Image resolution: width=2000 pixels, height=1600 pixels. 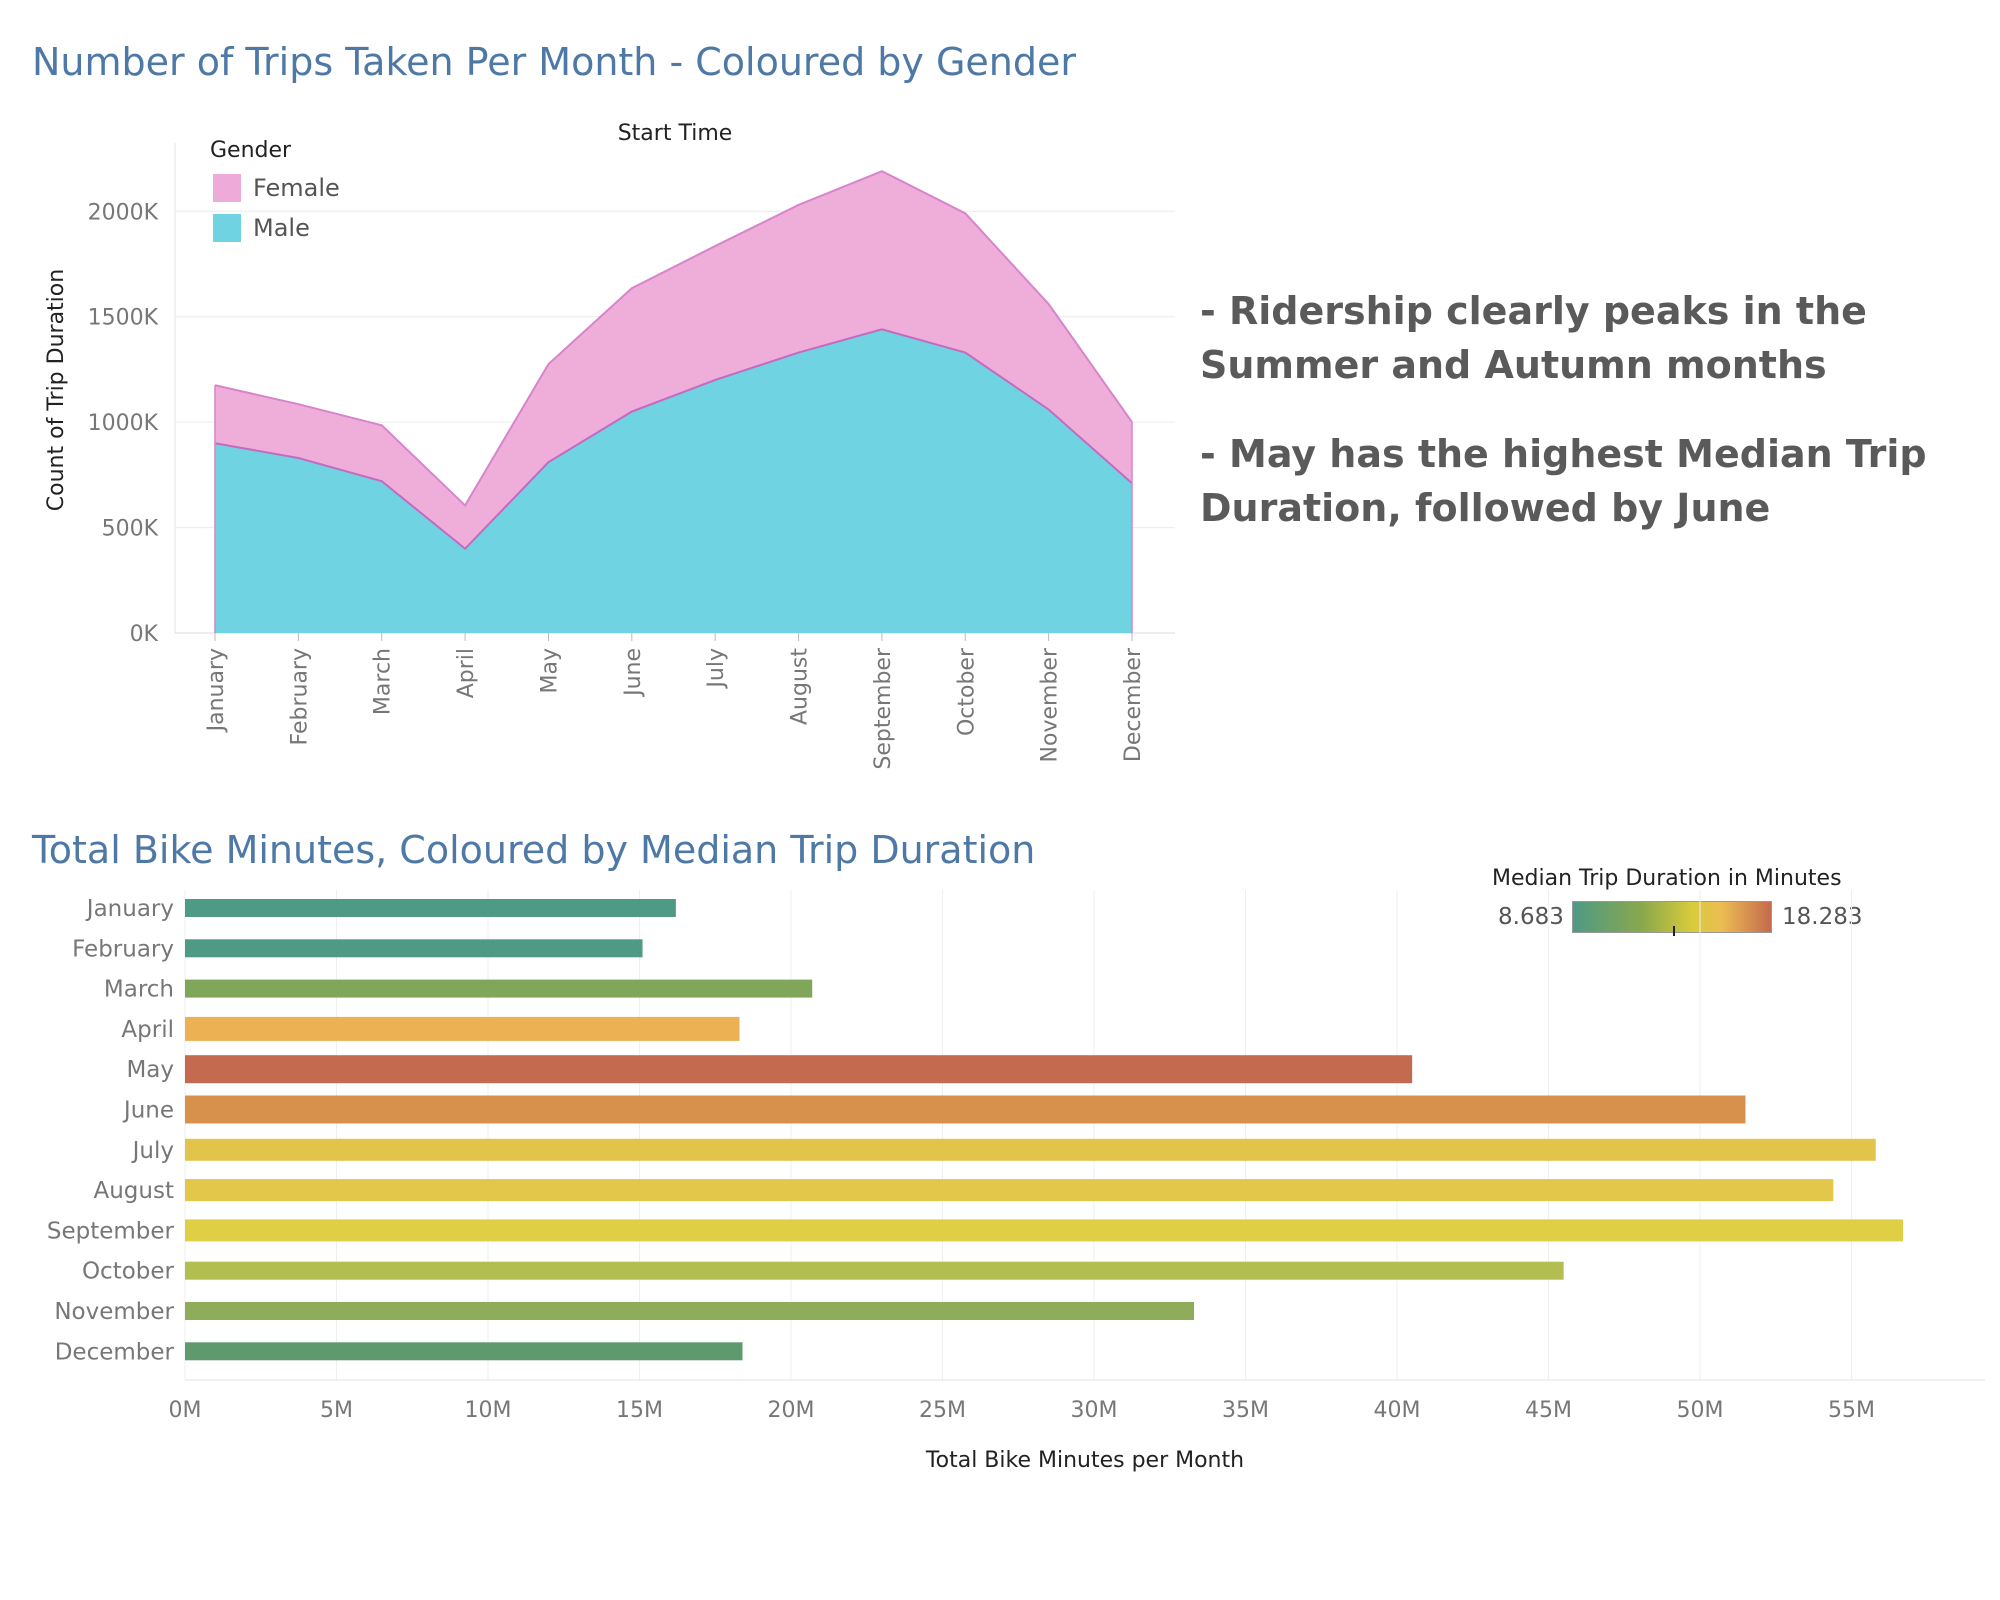 I want to click on x-tick-label: 45M, so click(x=1548, y=1410).